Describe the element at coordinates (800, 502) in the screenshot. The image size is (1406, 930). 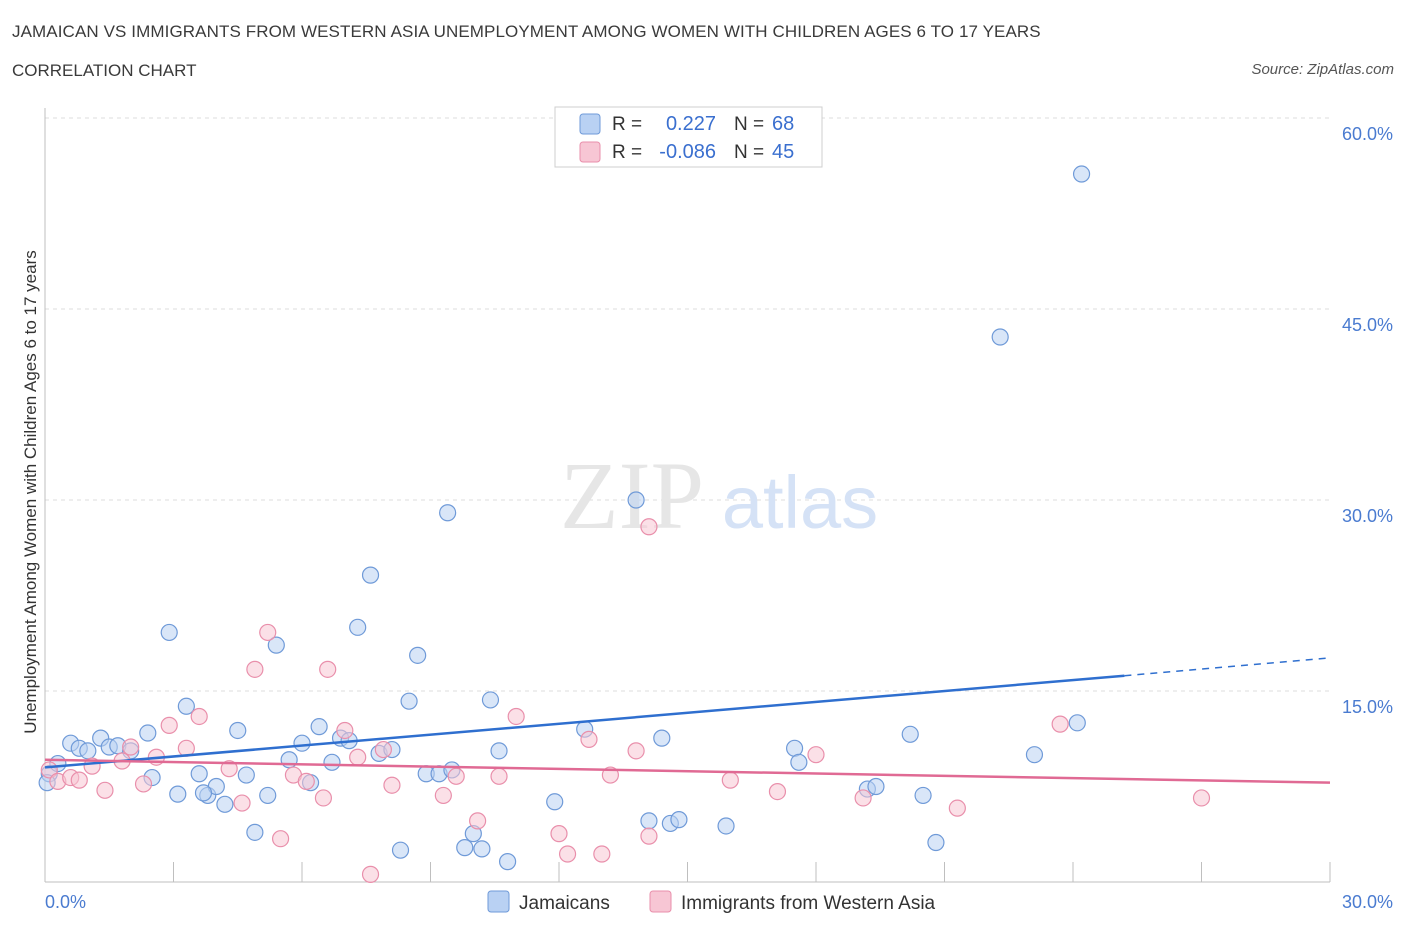
I see `watermark-atlas: atlas` at that location.